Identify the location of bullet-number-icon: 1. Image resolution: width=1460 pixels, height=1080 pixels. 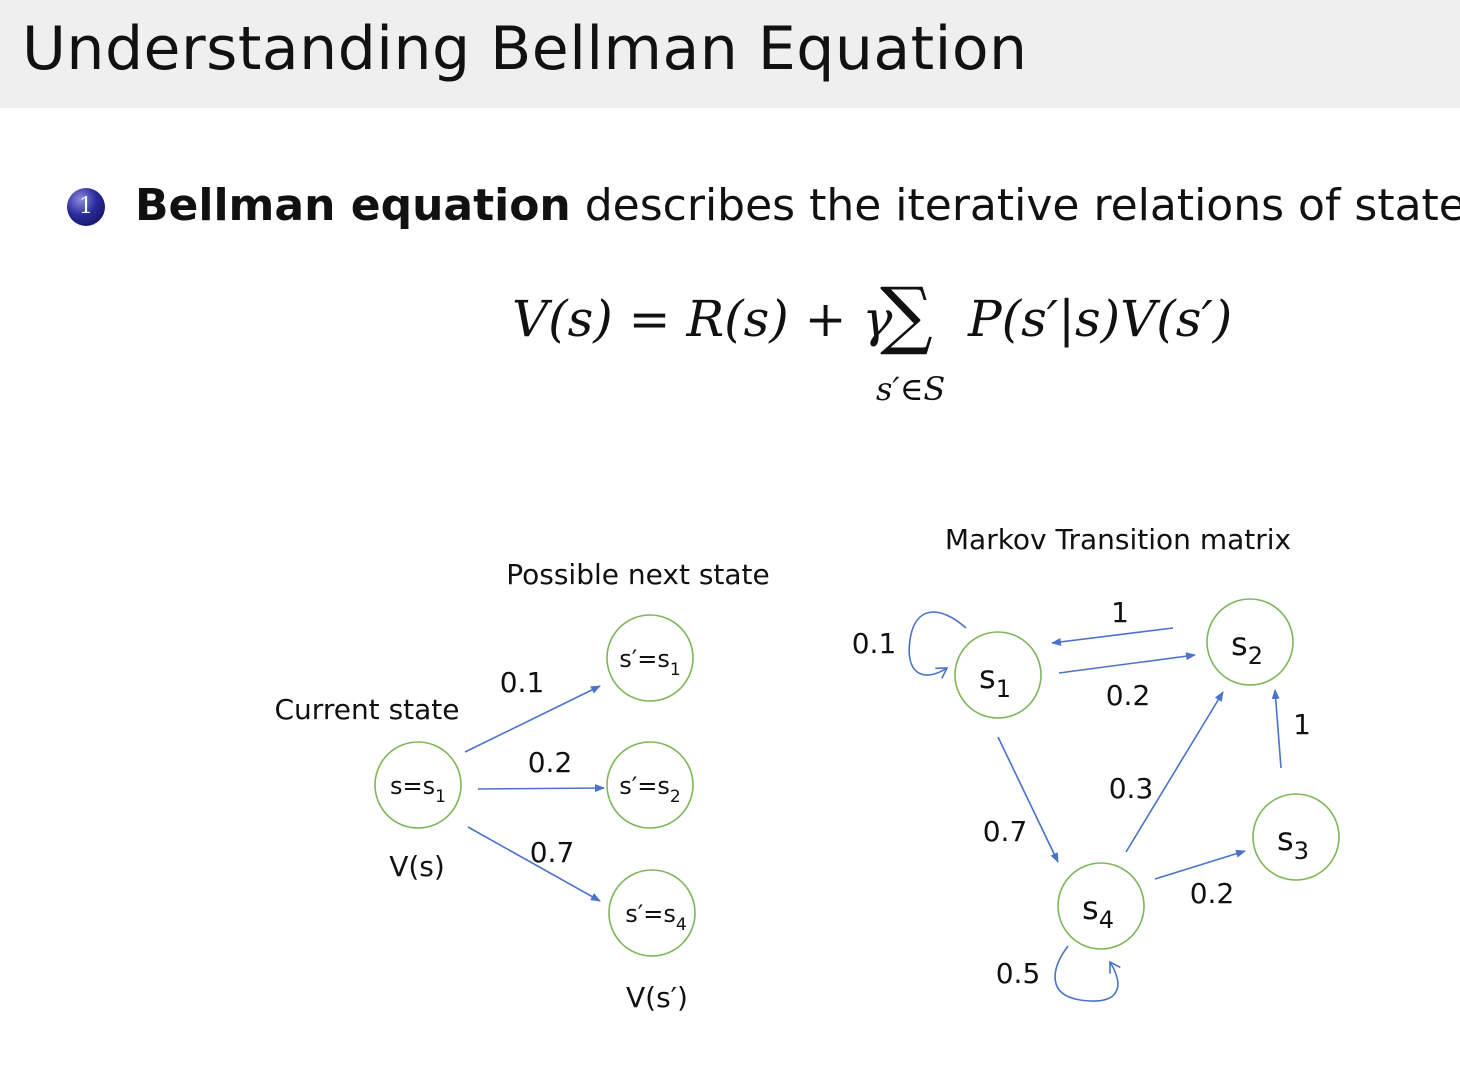
(86, 207).